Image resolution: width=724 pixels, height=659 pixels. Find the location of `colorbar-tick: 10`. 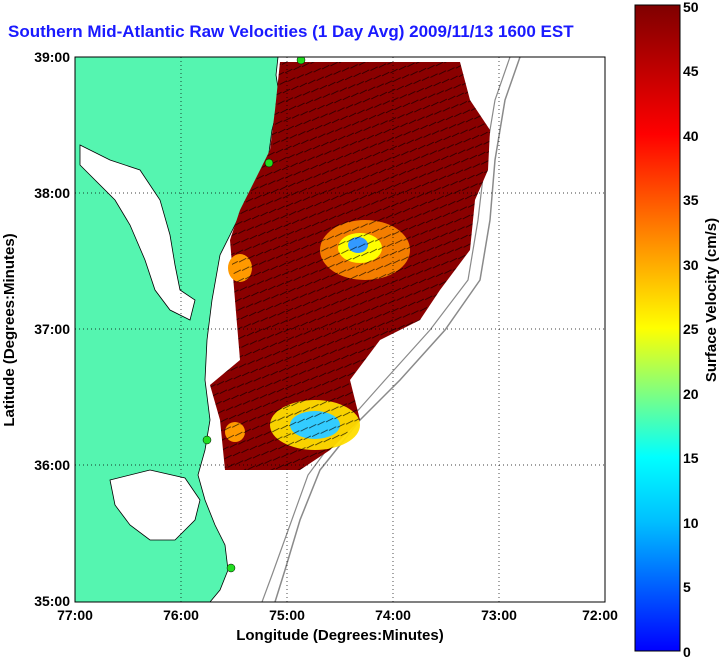

colorbar-tick: 10 is located at coordinates (691, 523).